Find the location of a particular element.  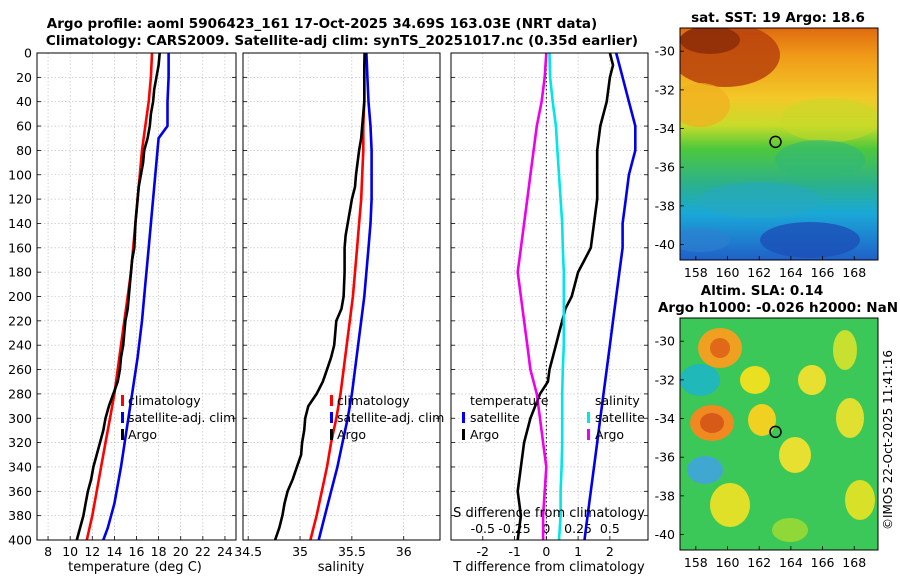

s-tick-label: -0.25 is located at coordinates (514, 528).